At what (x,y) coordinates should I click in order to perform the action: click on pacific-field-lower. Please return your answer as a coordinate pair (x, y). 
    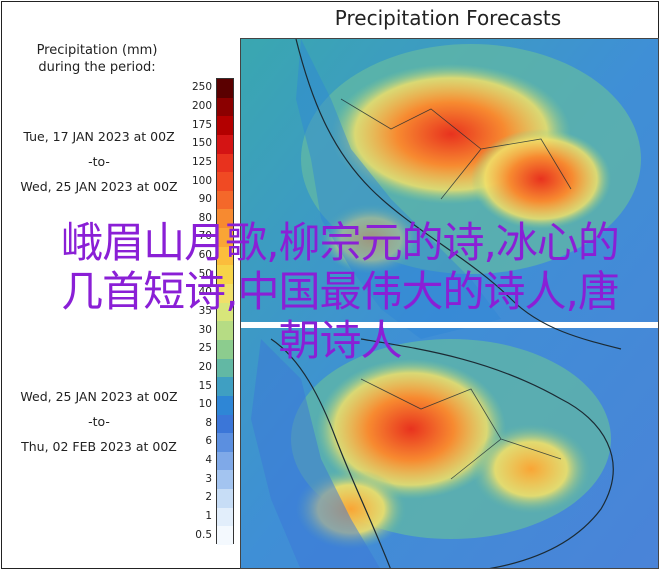
    Looking at the image, I should click on (315, 453).